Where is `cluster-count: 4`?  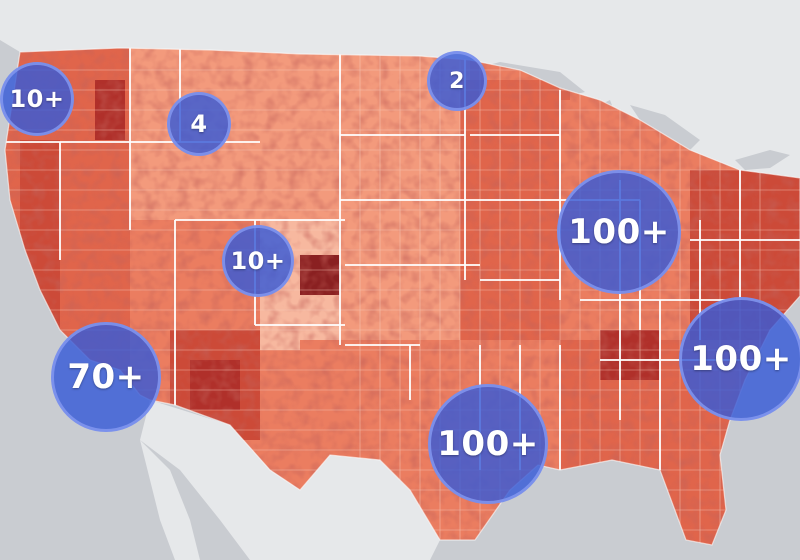
cluster-count: 4 is located at coordinates (199, 124).